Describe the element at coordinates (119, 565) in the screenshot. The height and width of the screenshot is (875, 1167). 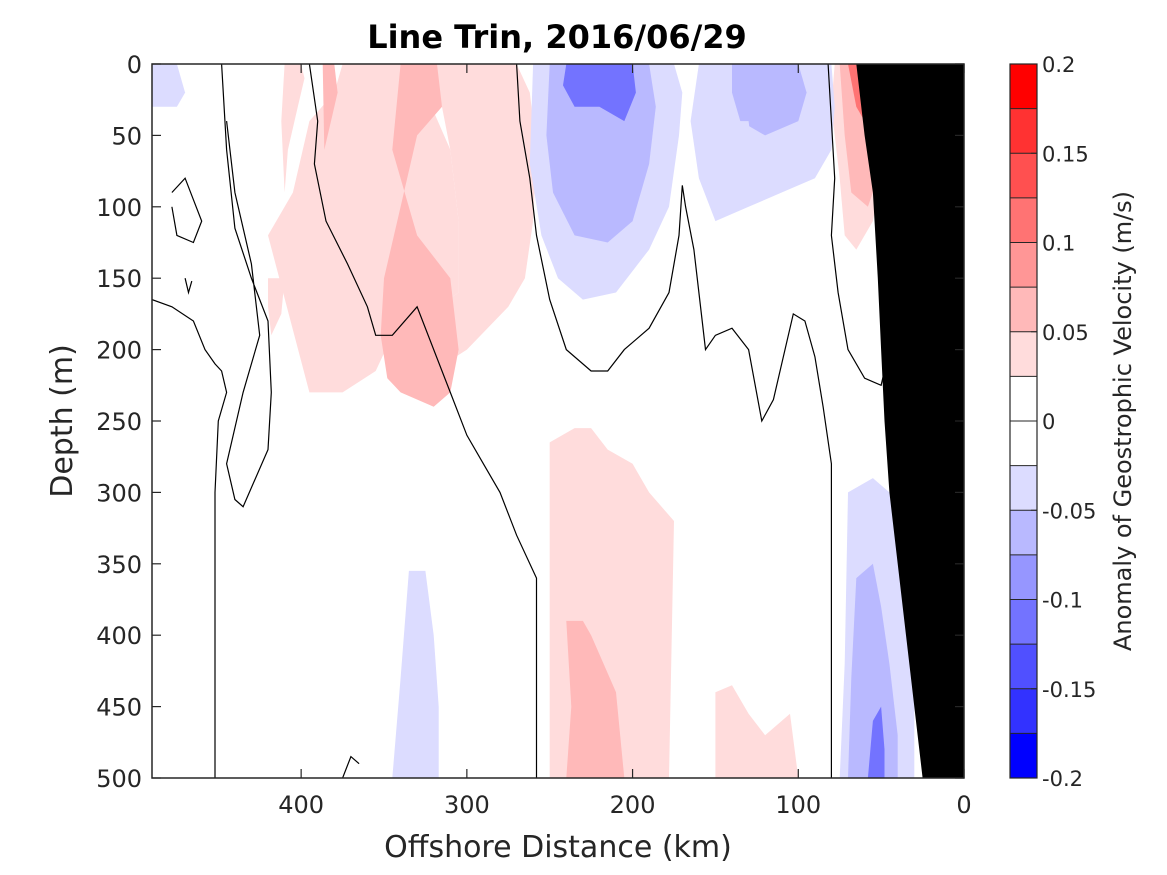
I see `y-tick-label: 350` at that location.